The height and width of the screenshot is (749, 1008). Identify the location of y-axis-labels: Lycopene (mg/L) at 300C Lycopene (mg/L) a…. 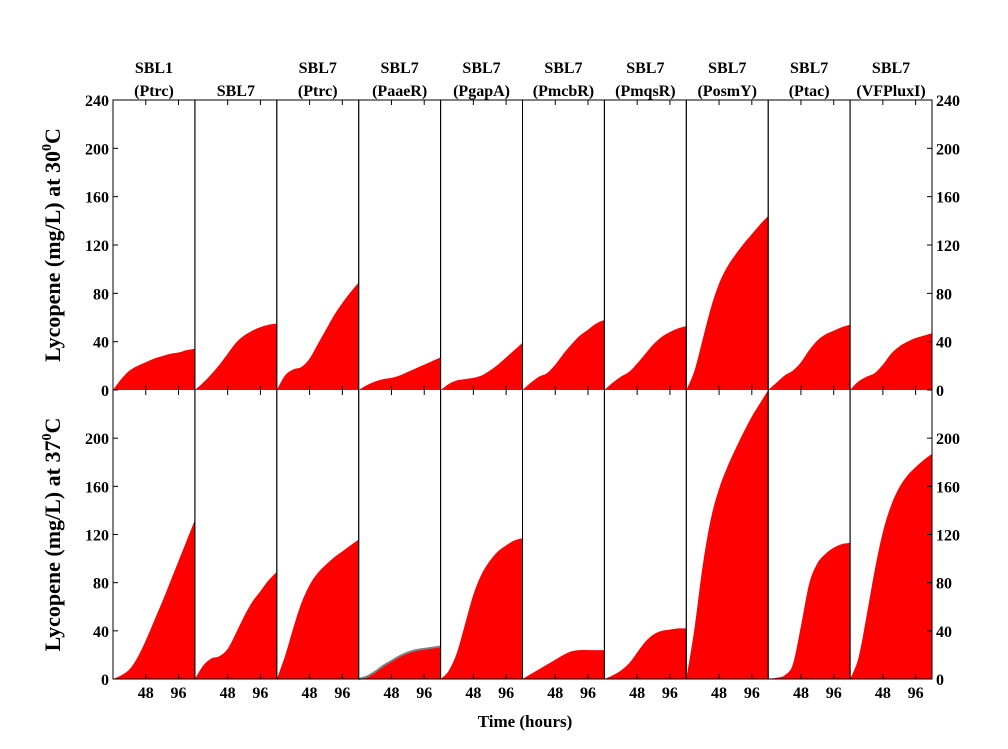
(52, 389).